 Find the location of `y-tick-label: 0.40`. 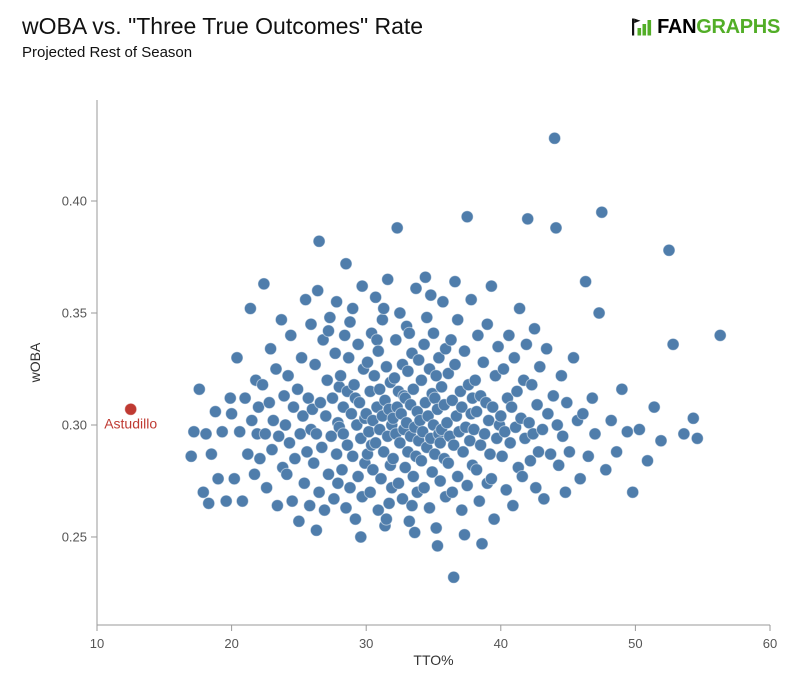

y-tick-label: 0.40 is located at coordinates (74, 201).